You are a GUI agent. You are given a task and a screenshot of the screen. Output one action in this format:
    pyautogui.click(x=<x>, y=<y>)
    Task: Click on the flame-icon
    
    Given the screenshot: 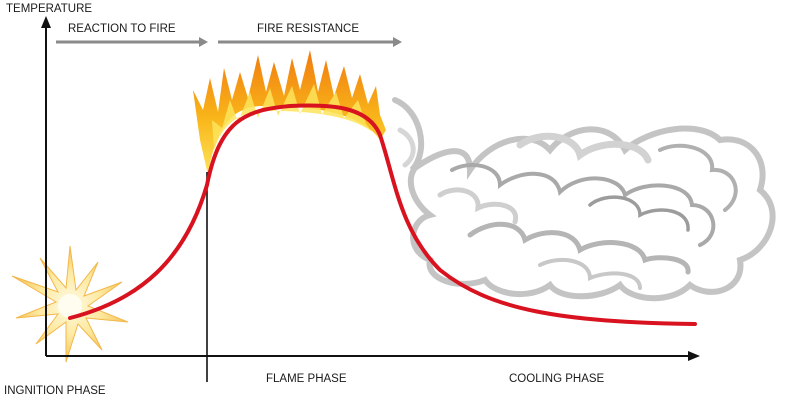 What is the action you would take?
    pyautogui.click(x=289, y=112)
    